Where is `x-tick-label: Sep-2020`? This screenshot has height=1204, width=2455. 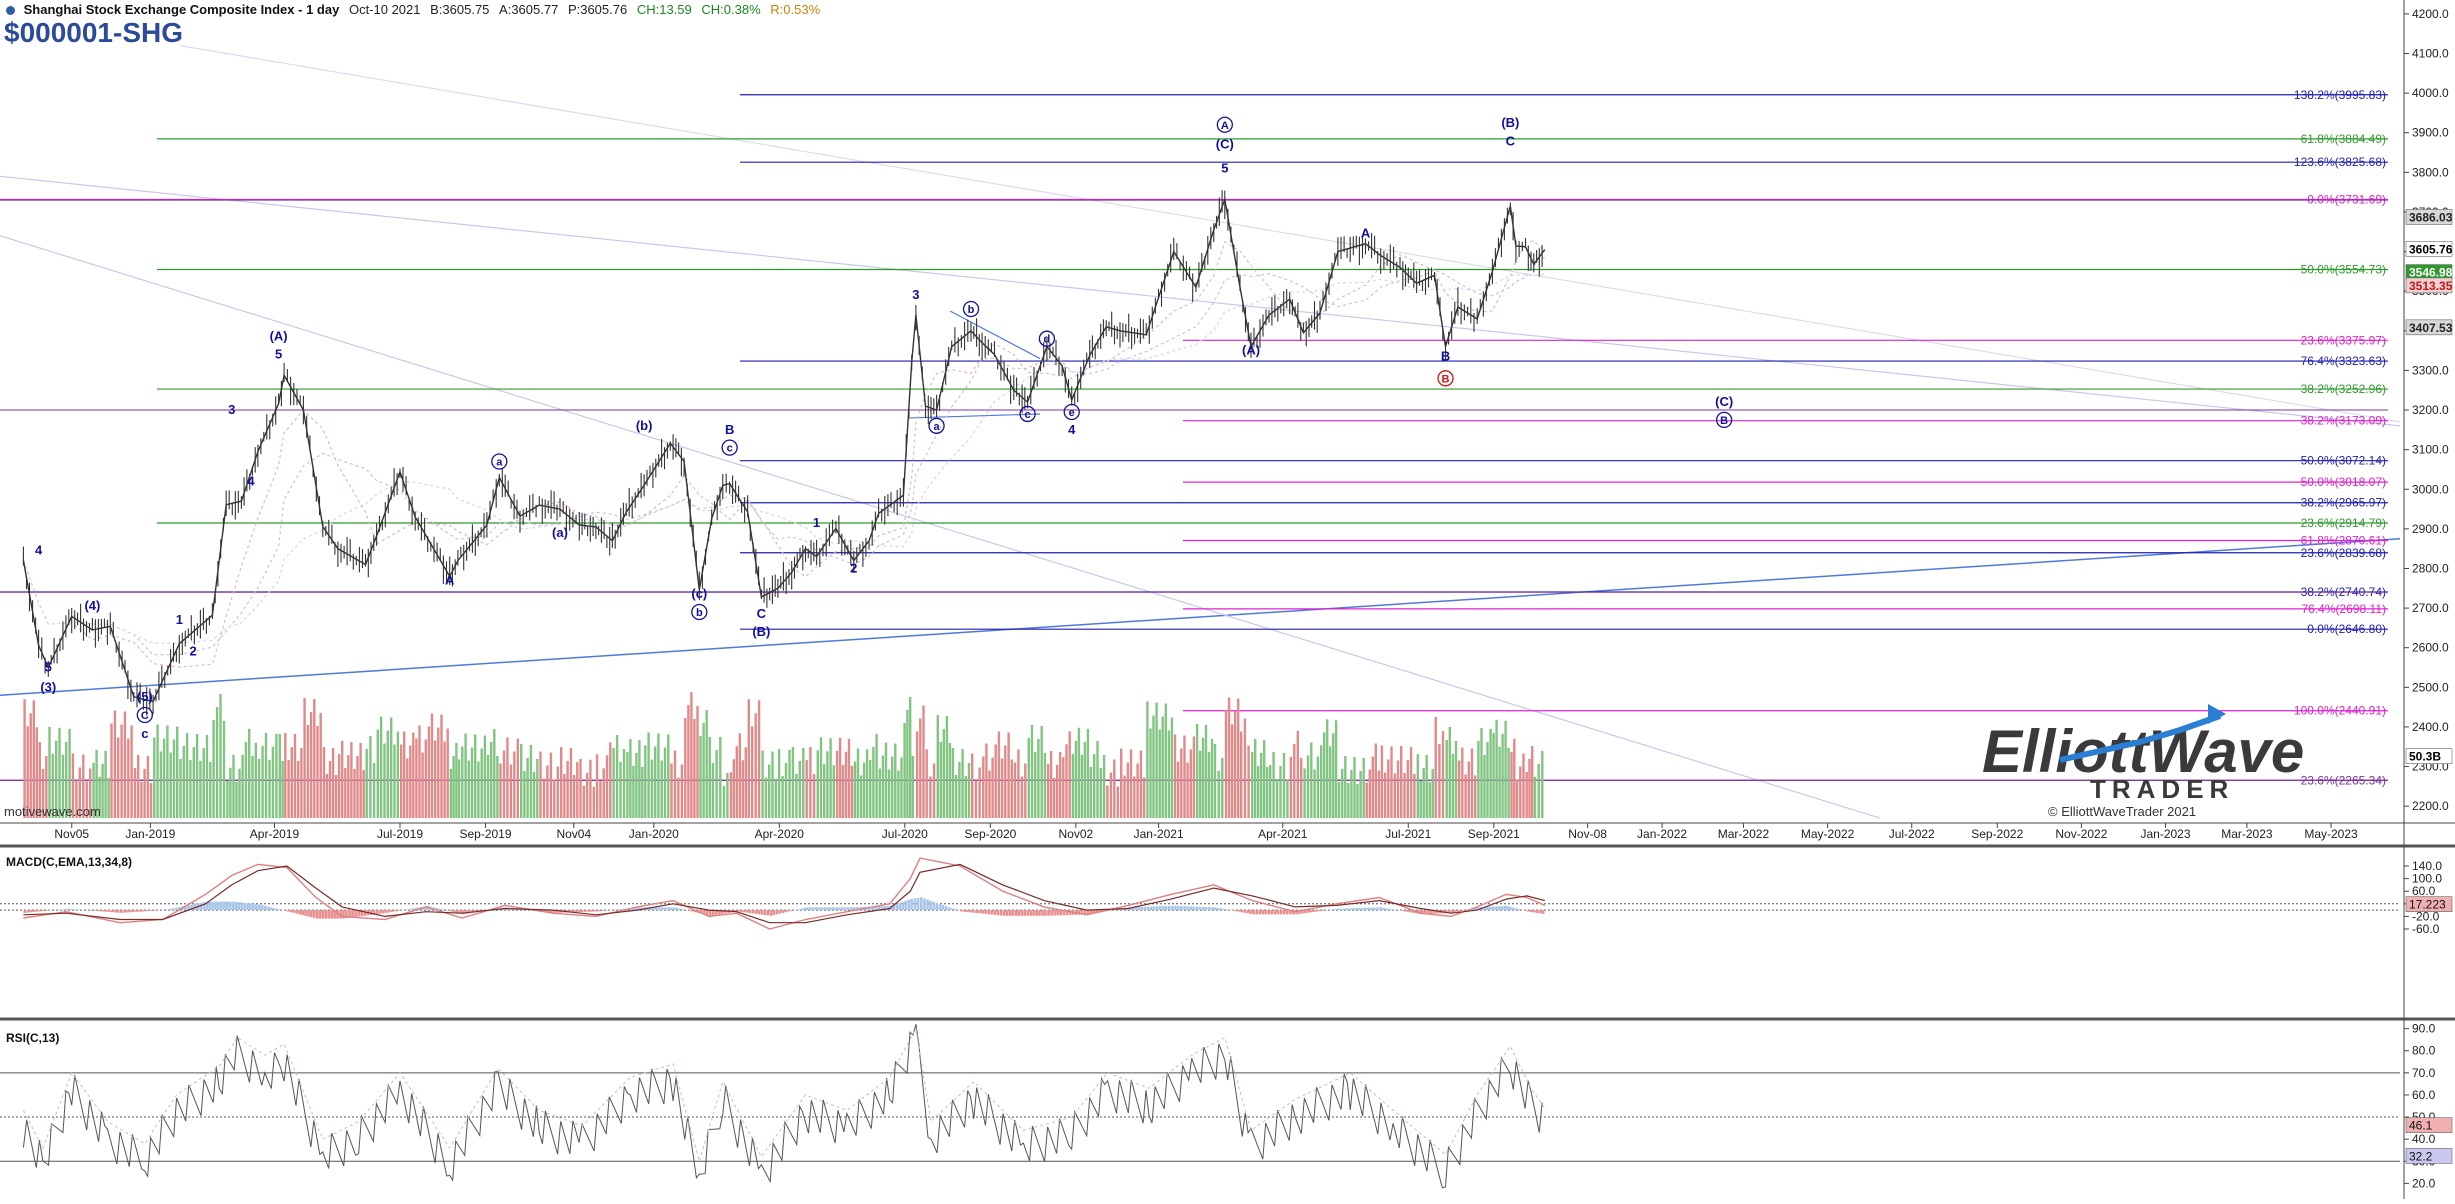
x-tick-label: Sep-2020 is located at coordinates (990, 834).